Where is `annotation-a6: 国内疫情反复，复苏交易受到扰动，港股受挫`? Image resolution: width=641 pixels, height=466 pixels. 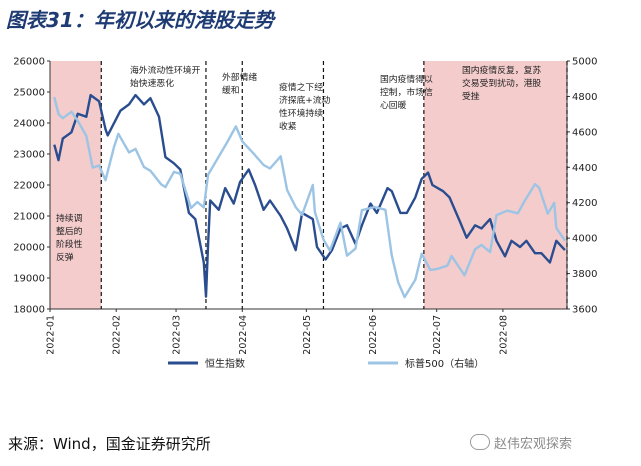
annotation-a6: 国内疫情反复，复苏交易受到扰动，港股受挫 is located at coordinates (501, 83).